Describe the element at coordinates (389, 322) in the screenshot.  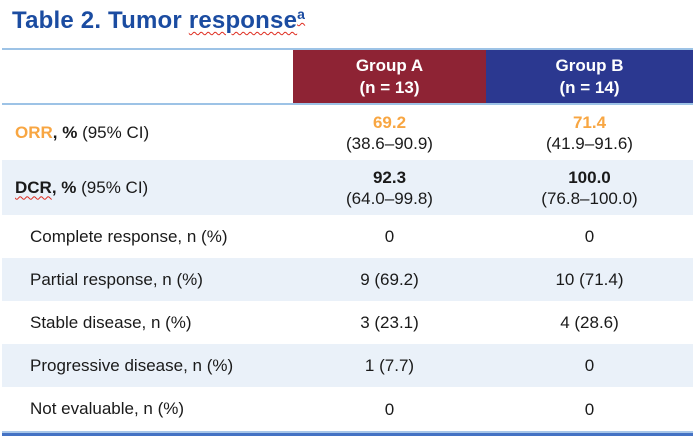
I see `group-a-value: 3 (23.1)` at that location.